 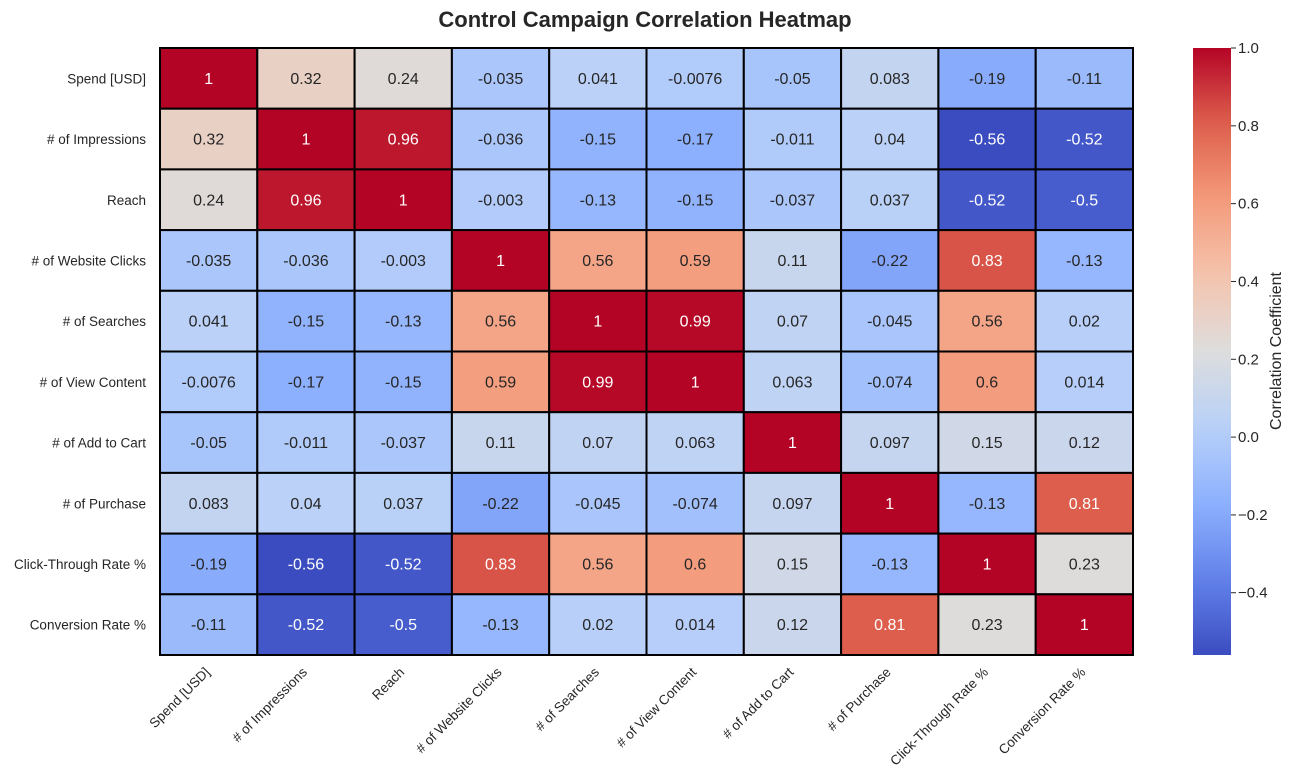 What do you see at coordinates (104, 503) in the screenshot?
I see `row-label: # of Purchase` at bounding box center [104, 503].